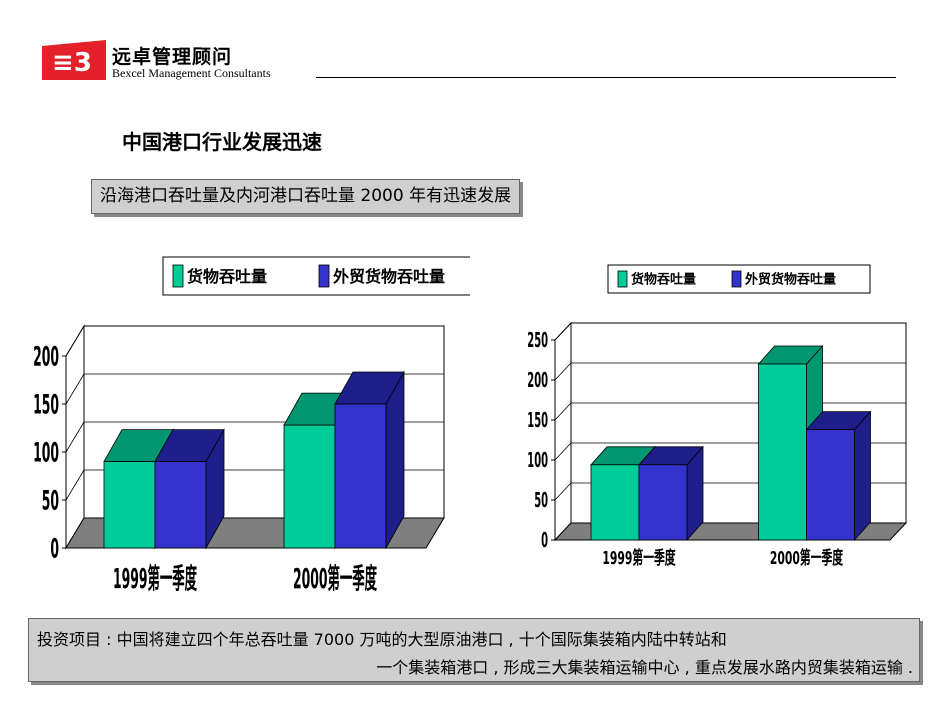 This screenshot has height=713, width=950. What do you see at coordinates (316, 276) in the screenshot?
I see `legend-box` at bounding box center [316, 276].